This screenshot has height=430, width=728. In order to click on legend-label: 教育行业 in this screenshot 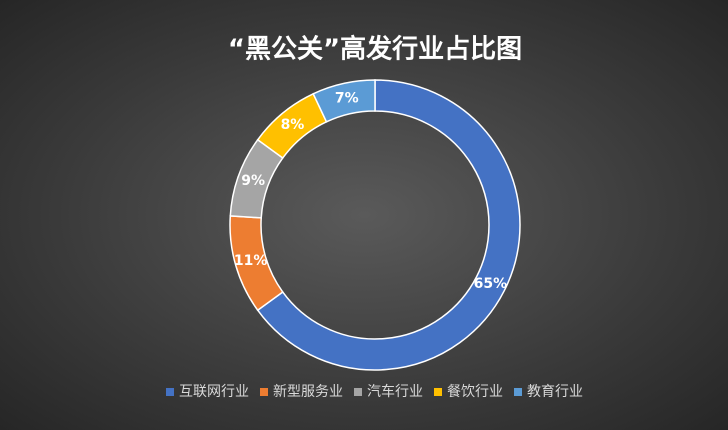, I will do `click(555, 392)`.